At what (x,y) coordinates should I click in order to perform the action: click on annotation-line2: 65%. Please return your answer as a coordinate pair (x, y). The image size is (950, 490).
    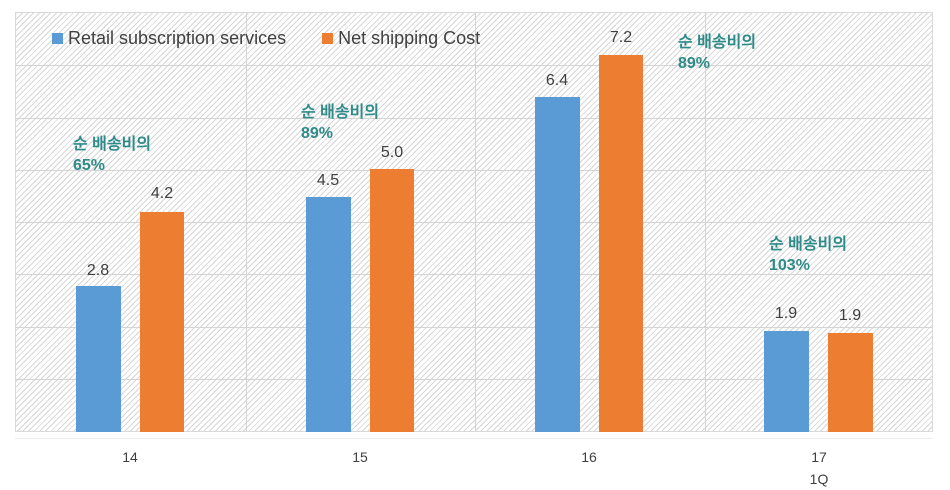
    Looking at the image, I should click on (89, 165).